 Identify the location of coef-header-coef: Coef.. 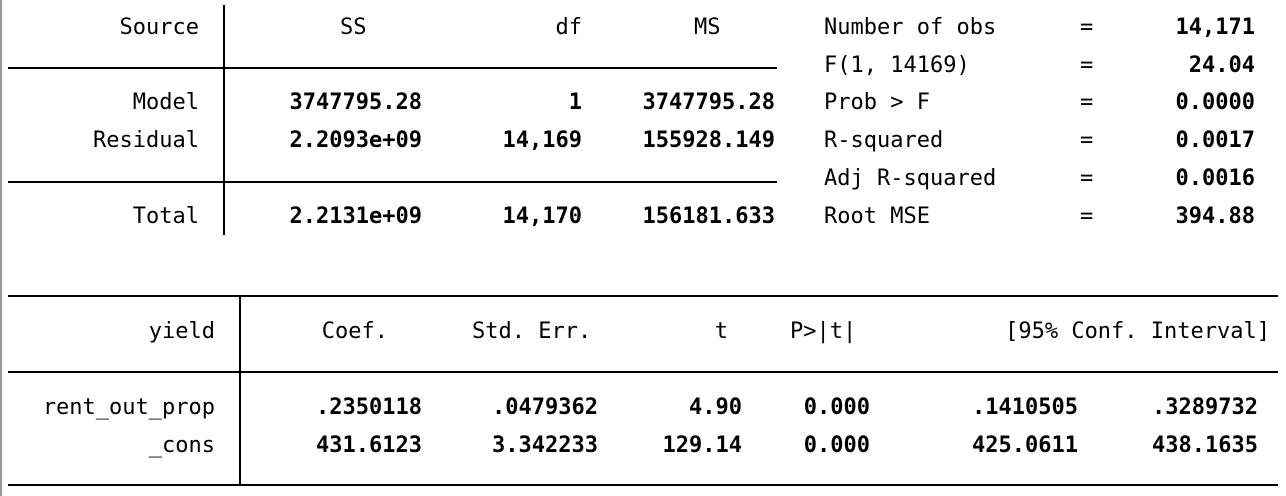
(354, 331).